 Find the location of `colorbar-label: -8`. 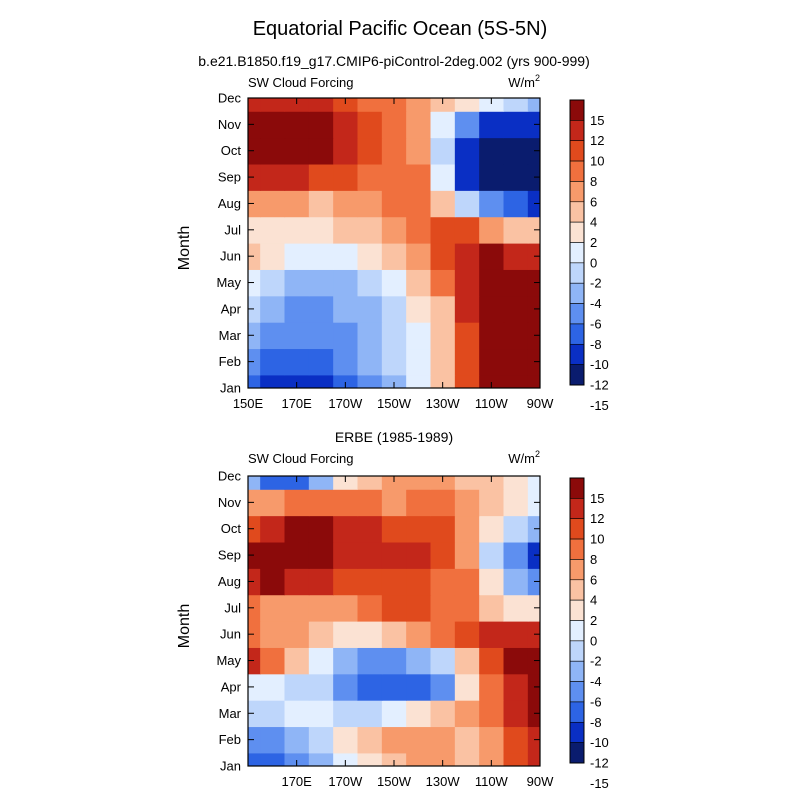

colorbar-label: -8 is located at coordinates (596, 722).